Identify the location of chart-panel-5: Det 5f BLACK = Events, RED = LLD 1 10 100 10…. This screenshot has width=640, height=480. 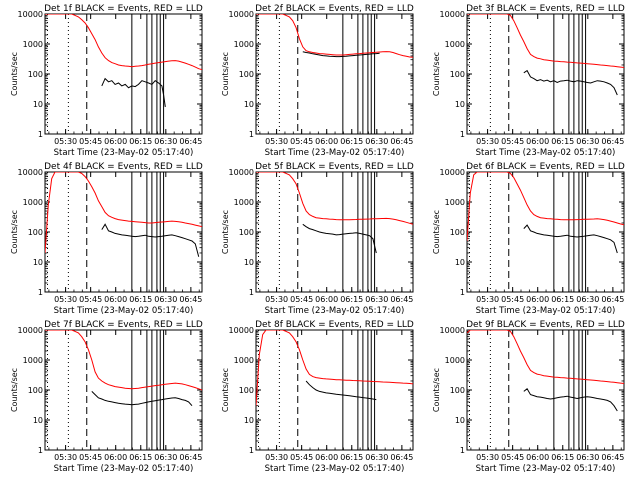
(317, 239).